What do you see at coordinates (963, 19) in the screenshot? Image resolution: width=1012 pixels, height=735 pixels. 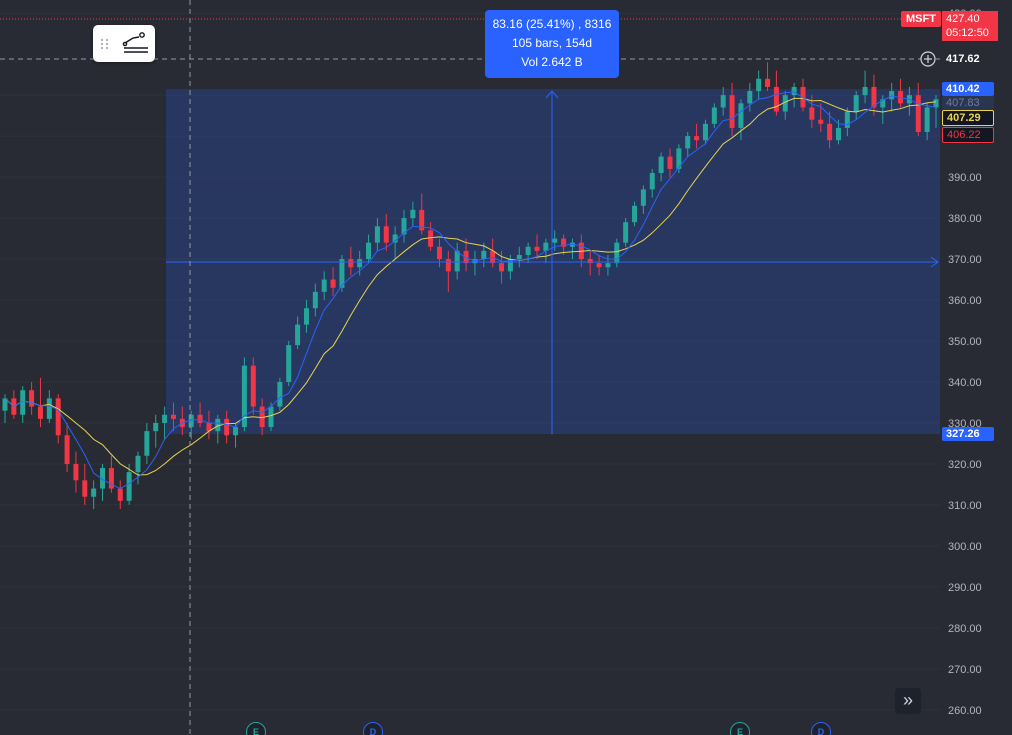 I see `last-price: 427.40` at bounding box center [963, 19].